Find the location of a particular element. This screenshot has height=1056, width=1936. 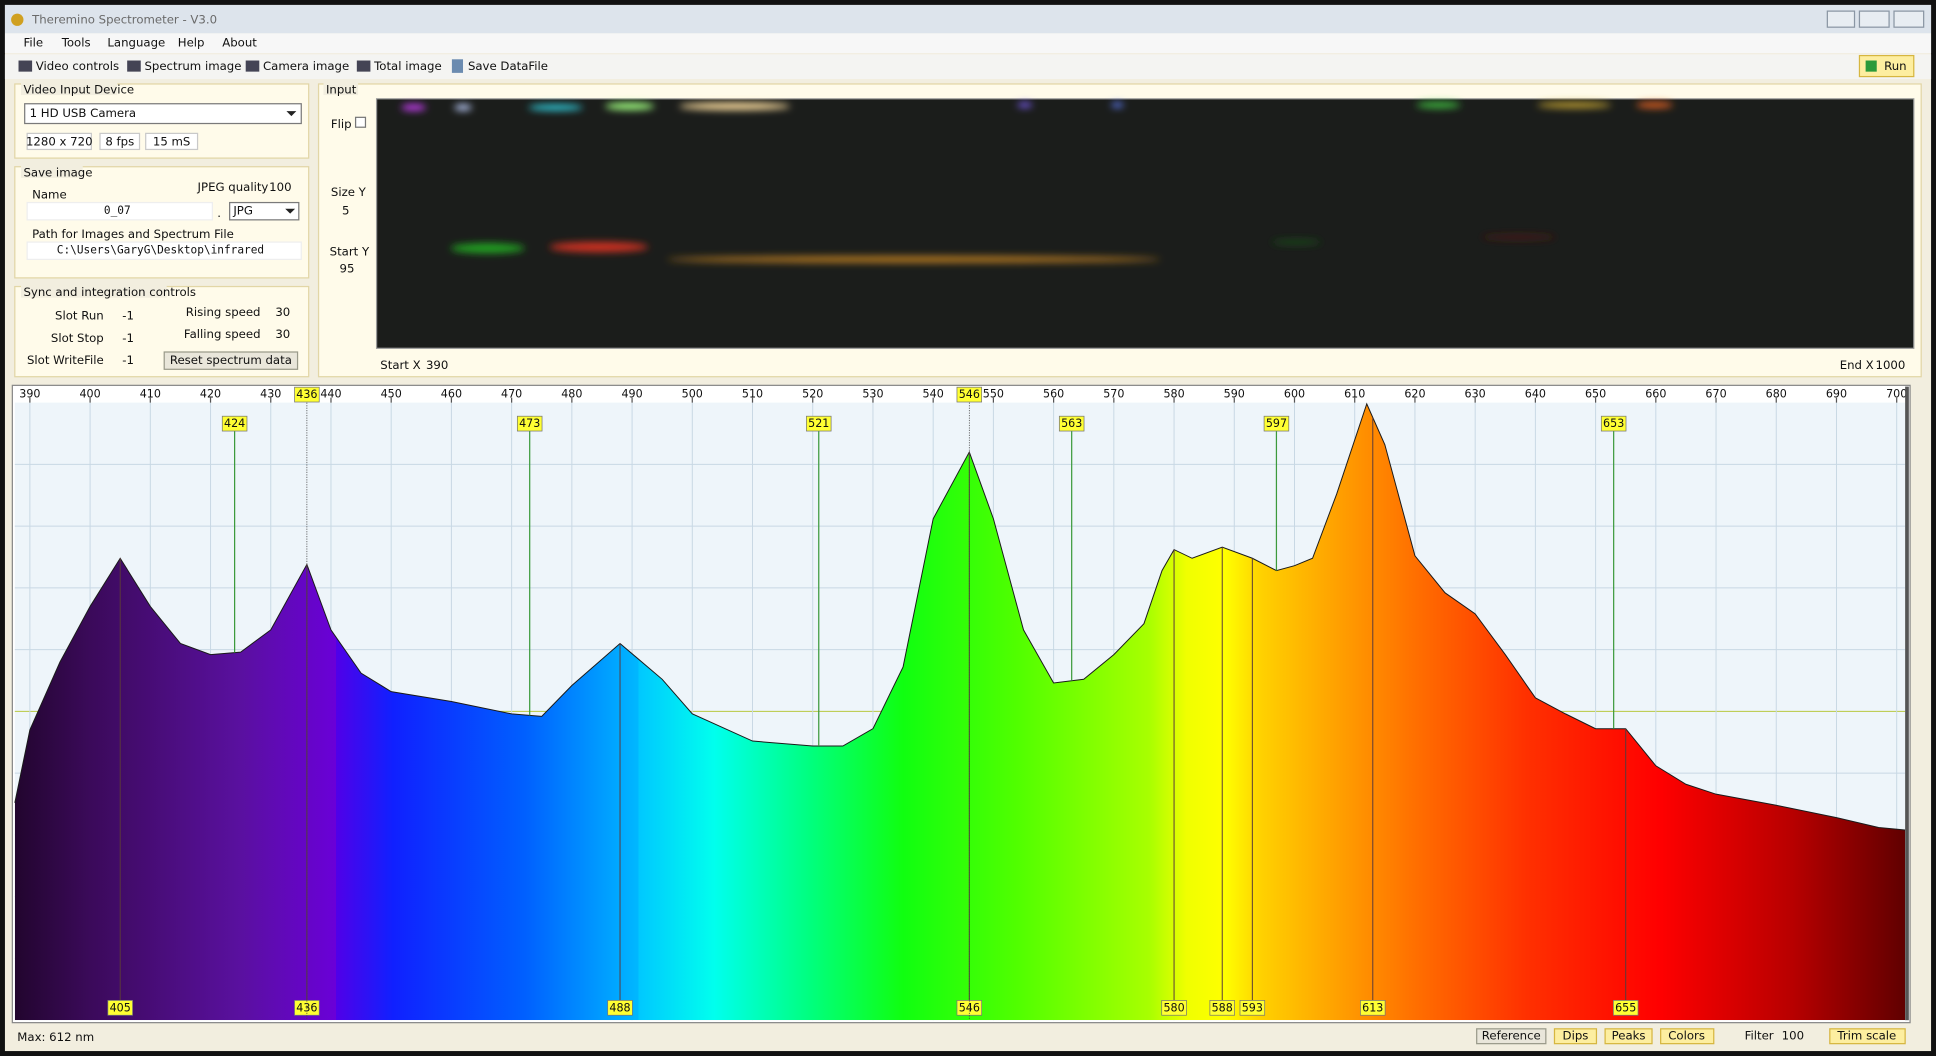

jpeg-quality-label: JPEG quality is located at coordinates (233, 187).